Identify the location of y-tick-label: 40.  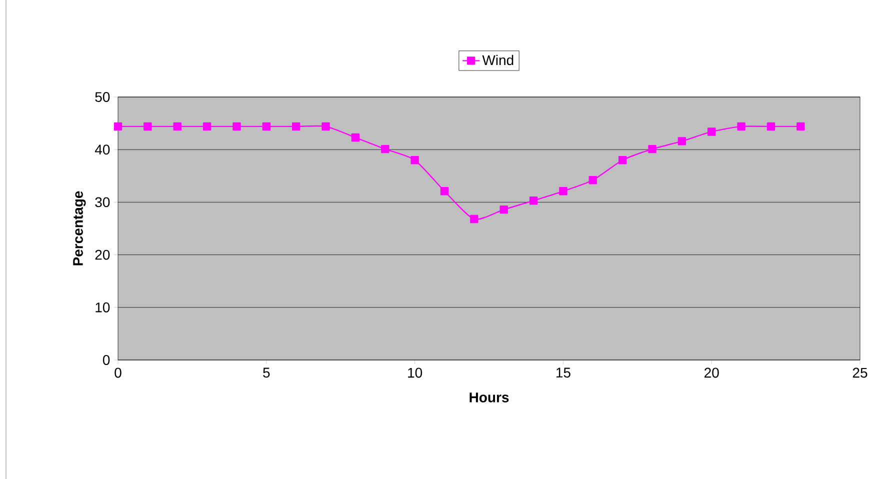
(102, 149).